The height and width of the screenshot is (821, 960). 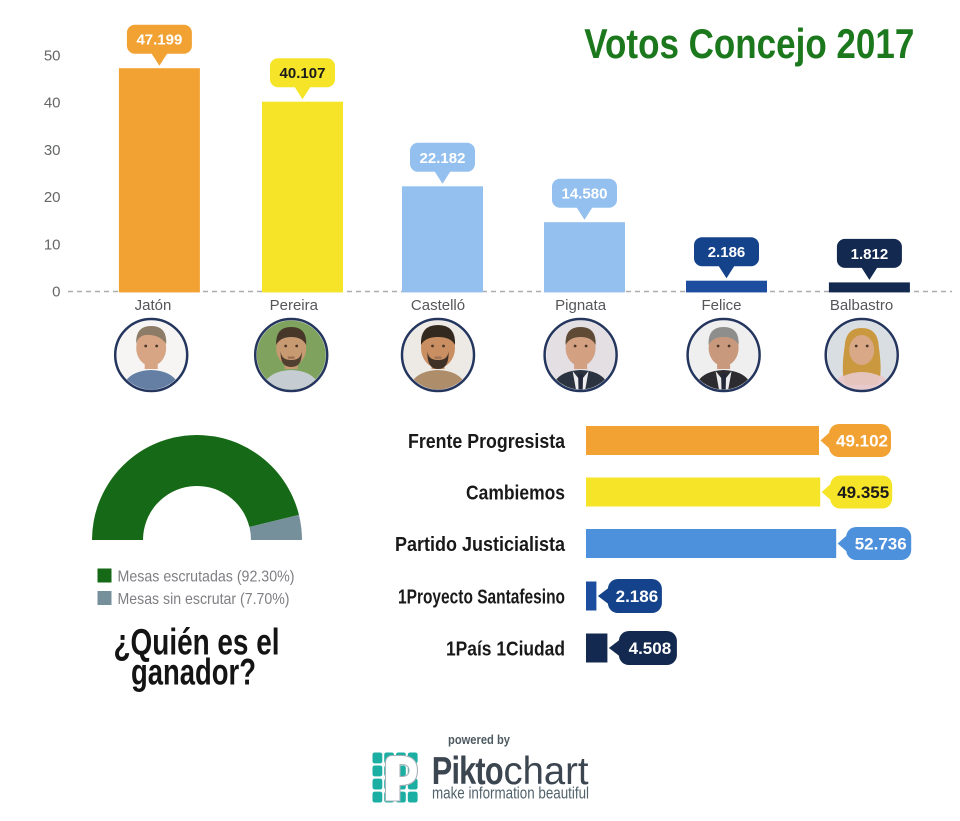 What do you see at coordinates (581, 305) in the screenshot?
I see `svg-text: Pignata` at bounding box center [581, 305].